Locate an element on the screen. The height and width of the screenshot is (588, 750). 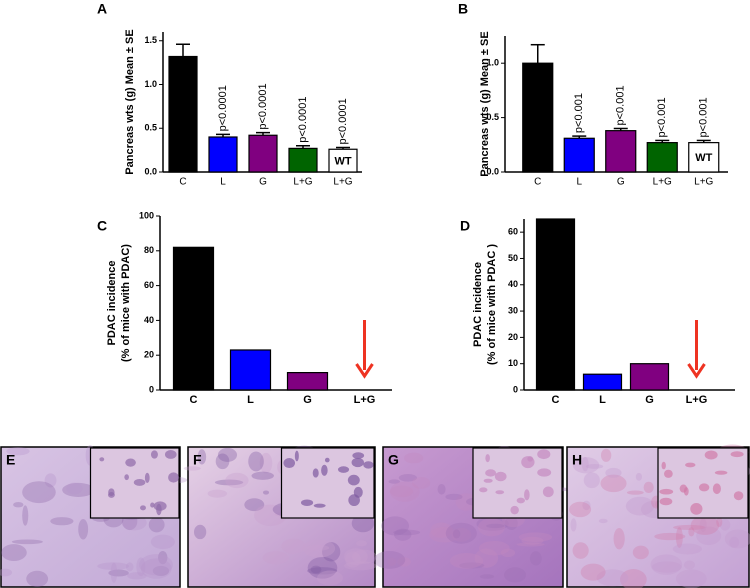
panel-label: C is located at coordinates (102, 226).